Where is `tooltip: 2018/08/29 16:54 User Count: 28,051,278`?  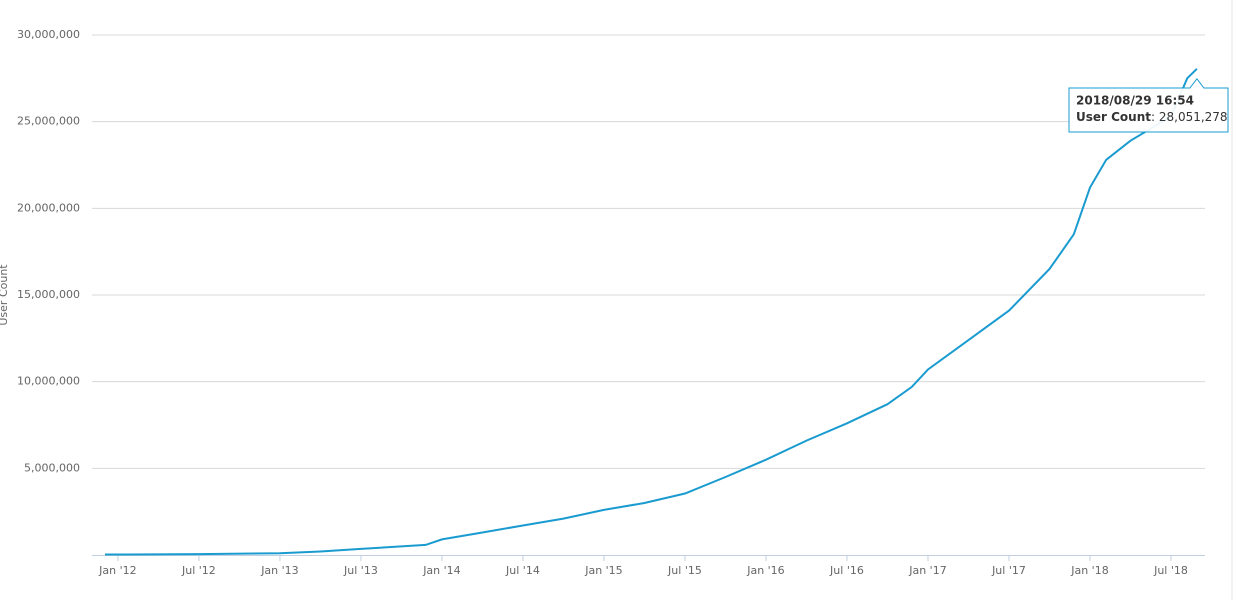 tooltip: 2018/08/29 16:54 User Count: 28,051,278 is located at coordinates (1148, 105).